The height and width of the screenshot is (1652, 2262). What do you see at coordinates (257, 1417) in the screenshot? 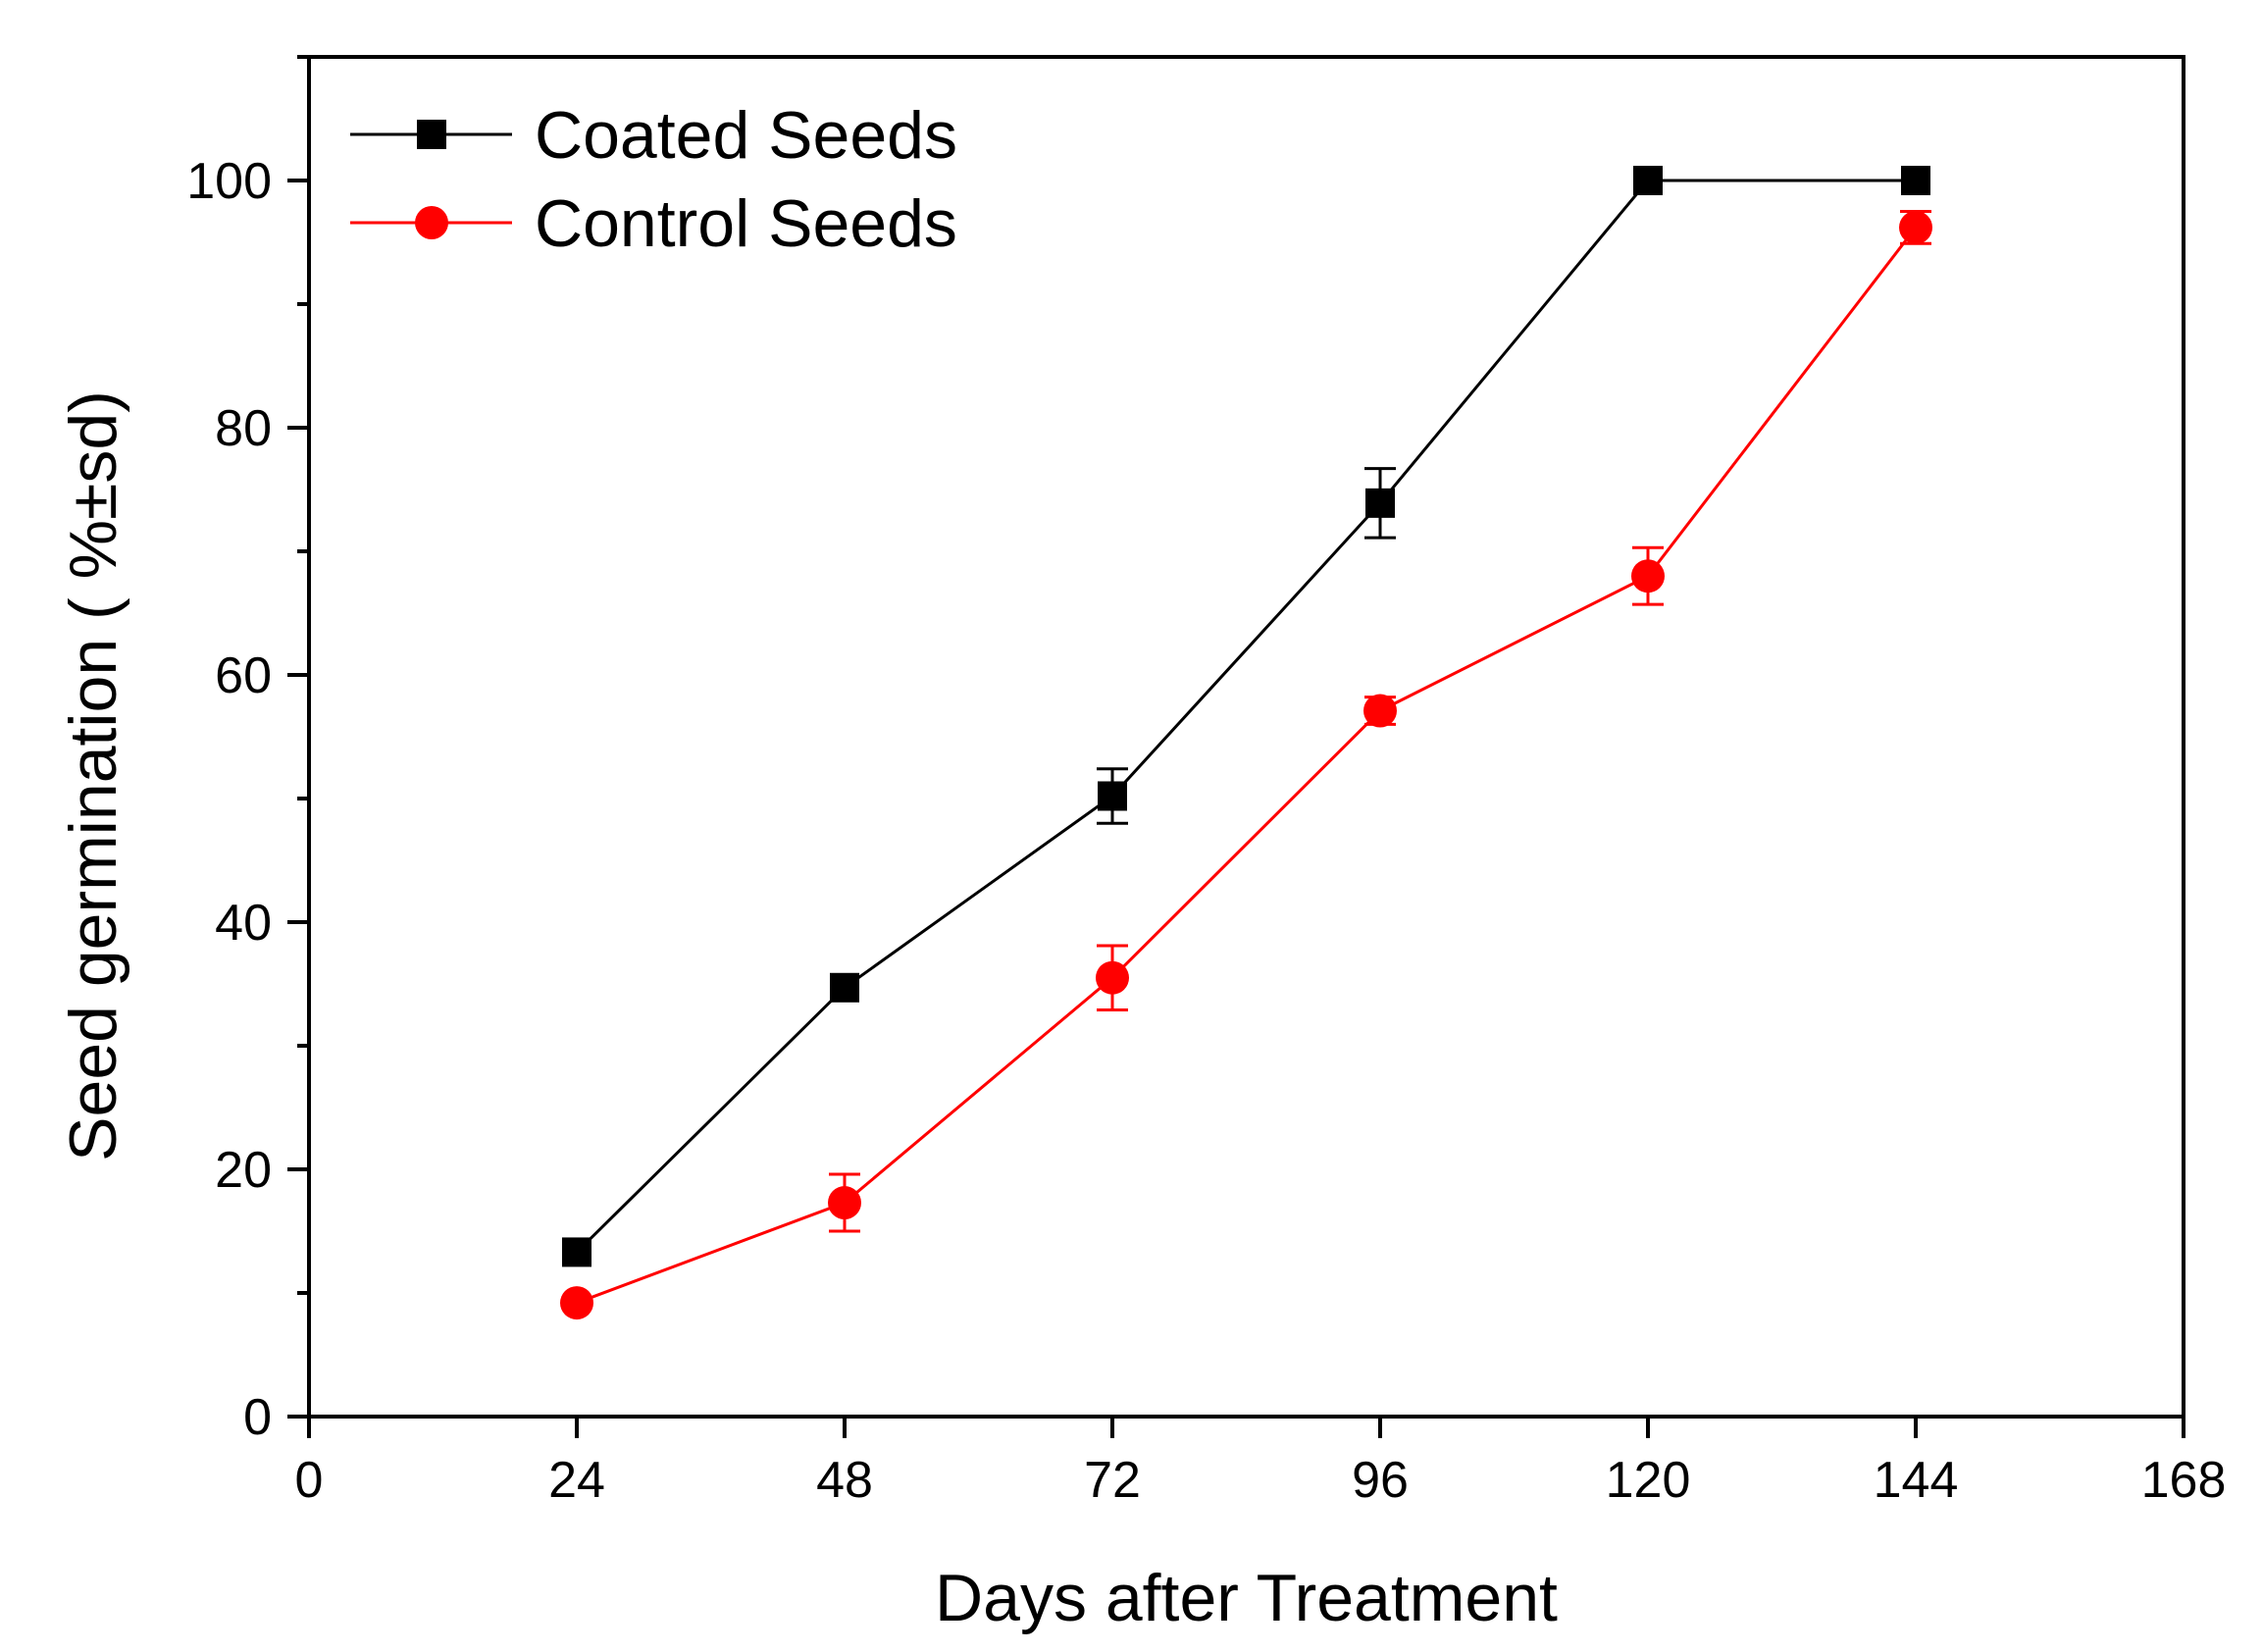
I see `y-tick-label: 0` at bounding box center [257, 1417].